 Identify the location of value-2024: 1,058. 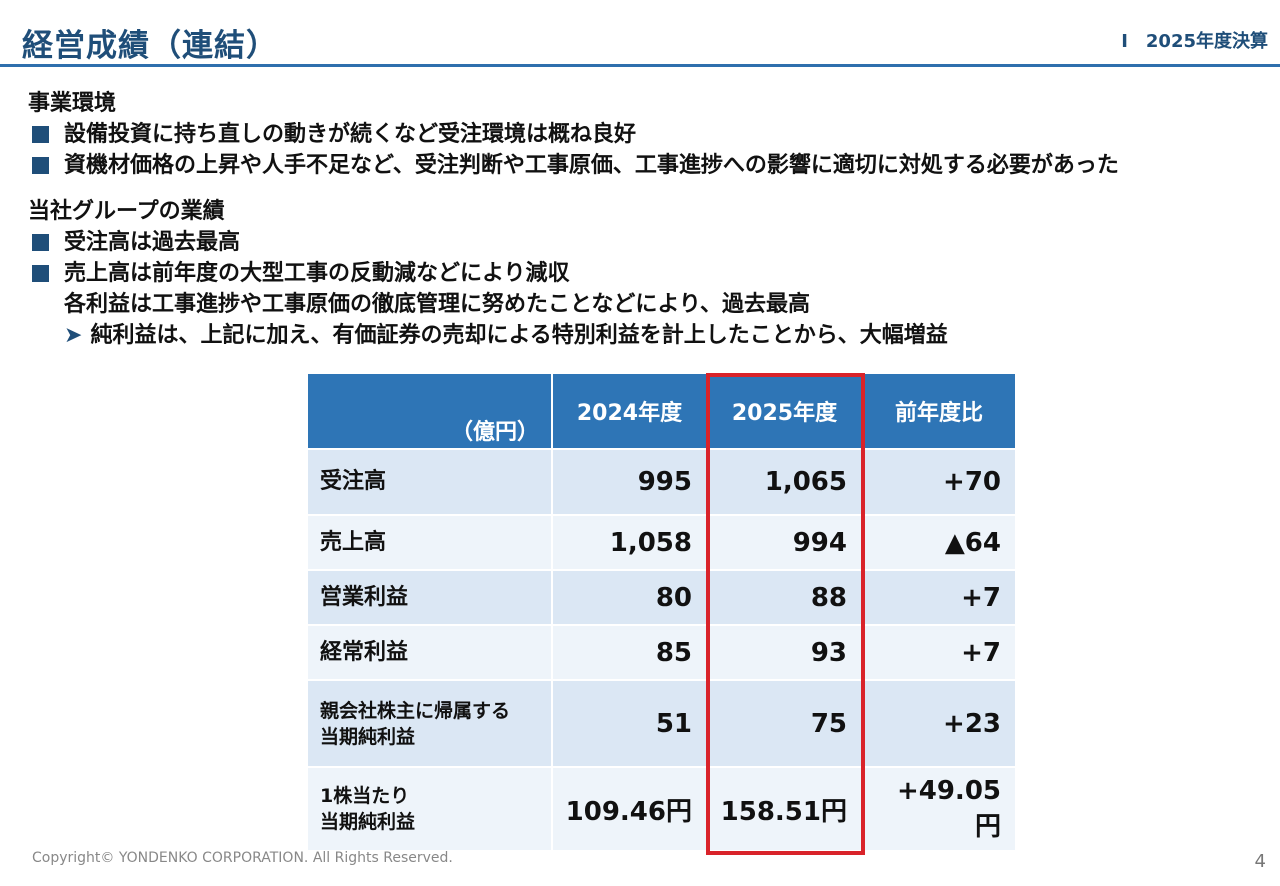
(629, 542).